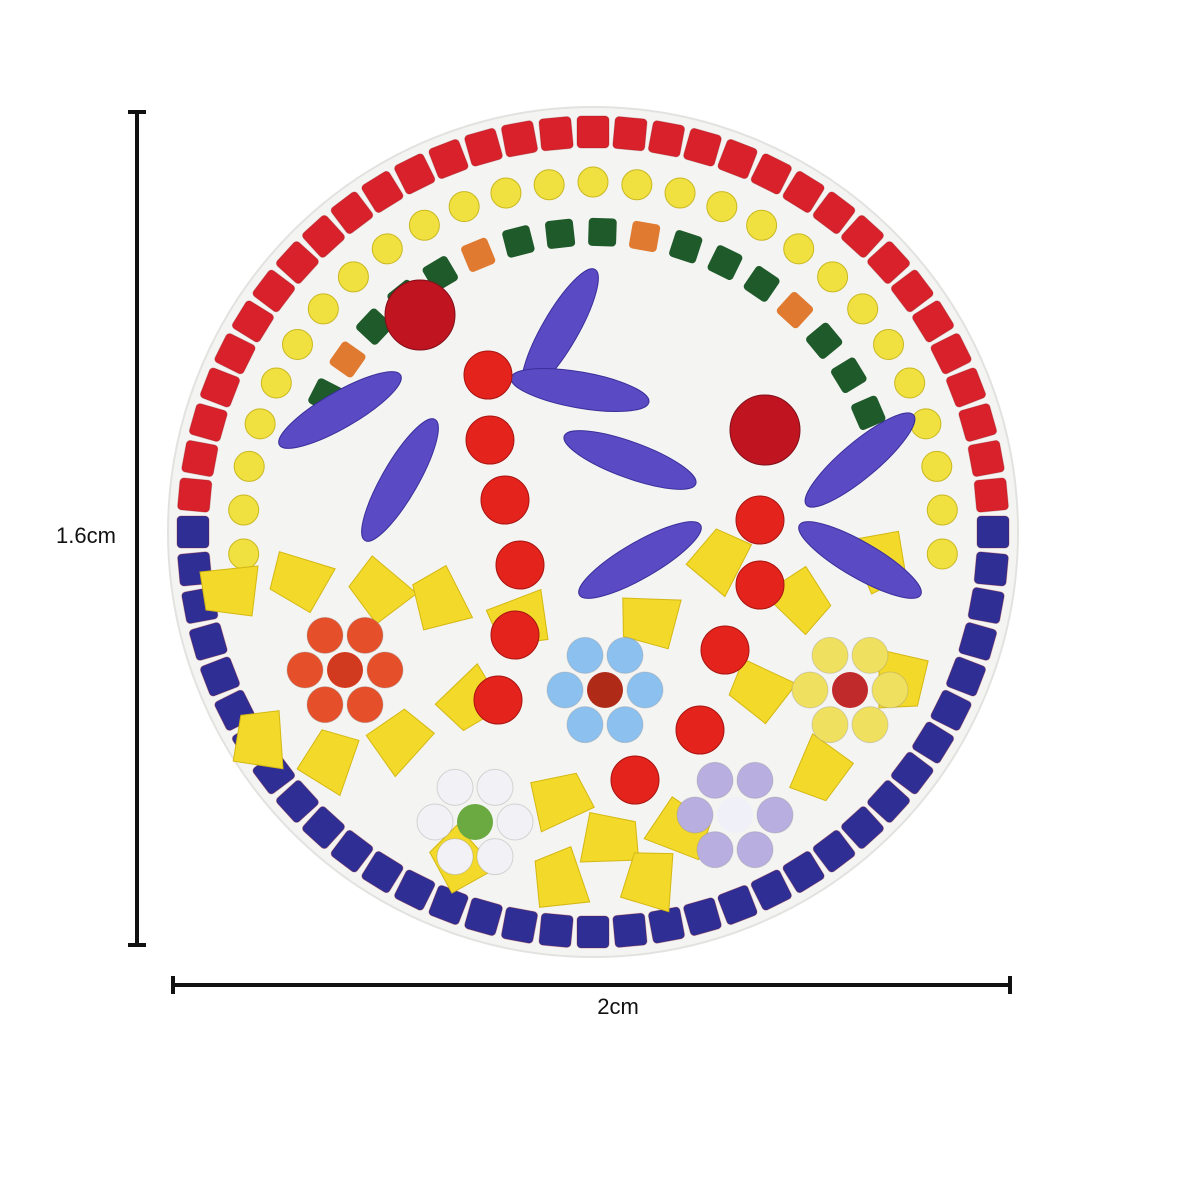 This screenshot has height=1177, width=1190. What do you see at coordinates (86, 535) in the screenshot?
I see `height-label: 1.6cm` at bounding box center [86, 535].